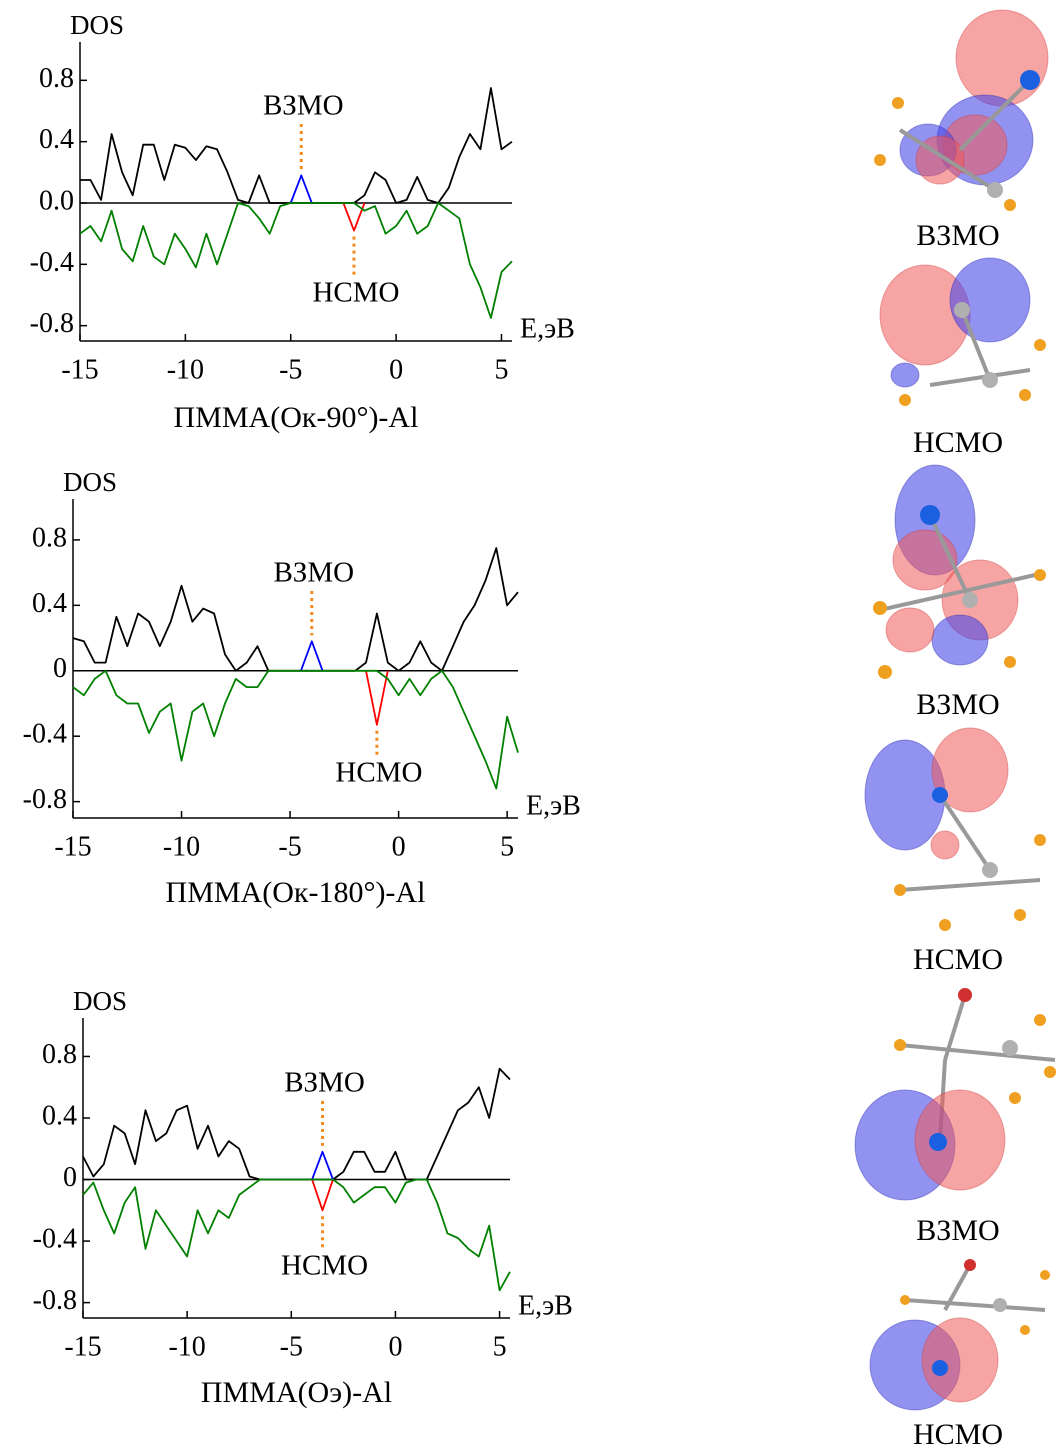  I want to click on chart-caption: ПММА(Oк-180°)-Al, so click(296, 892).